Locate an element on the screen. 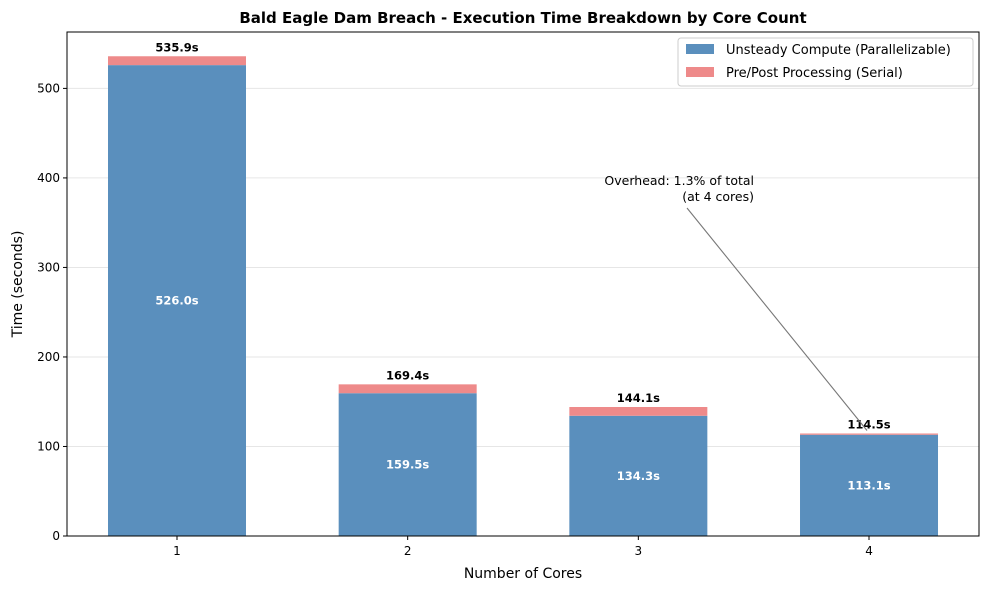 The width and height of the screenshot is (989, 590). y-tick-label: 300 is located at coordinates (48, 267).